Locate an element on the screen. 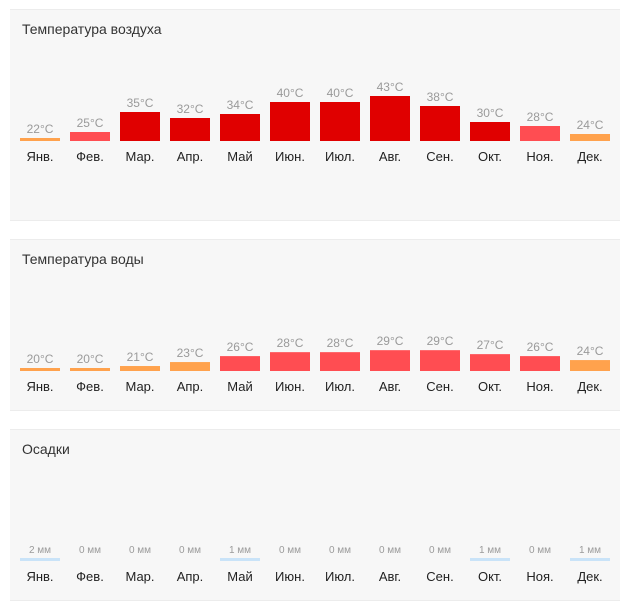  value-label: 22°C is located at coordinates (40, 129).